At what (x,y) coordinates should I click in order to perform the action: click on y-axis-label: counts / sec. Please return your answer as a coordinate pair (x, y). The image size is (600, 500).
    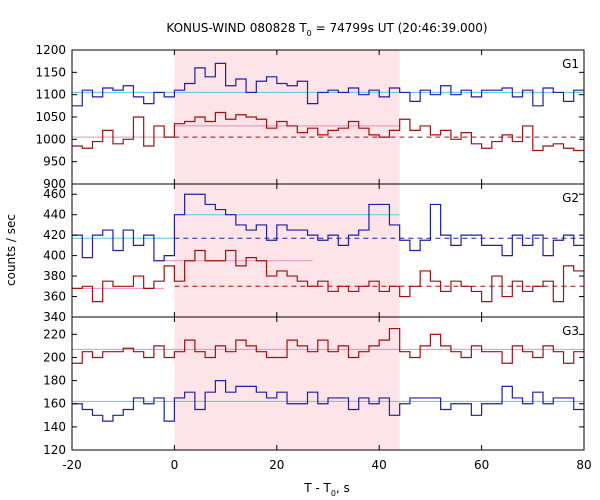
    Looking at the image, I should click on (11, 250).